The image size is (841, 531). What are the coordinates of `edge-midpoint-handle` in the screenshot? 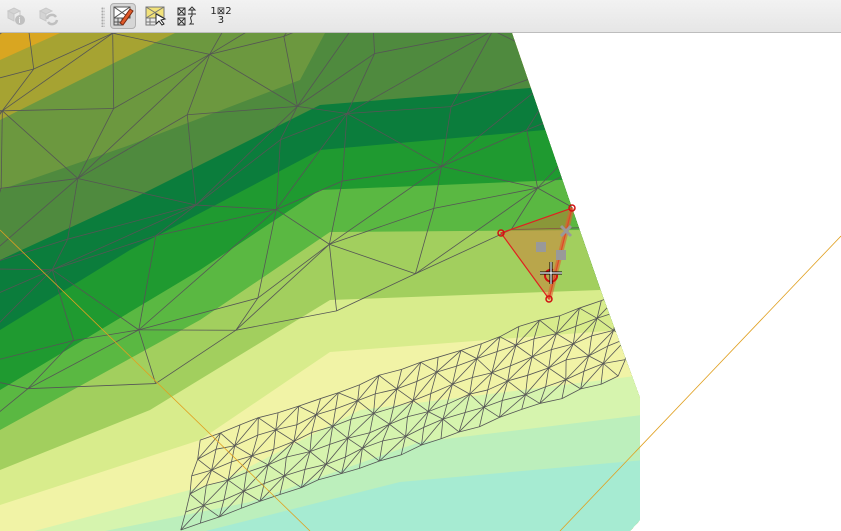 It's located at (561, 255).